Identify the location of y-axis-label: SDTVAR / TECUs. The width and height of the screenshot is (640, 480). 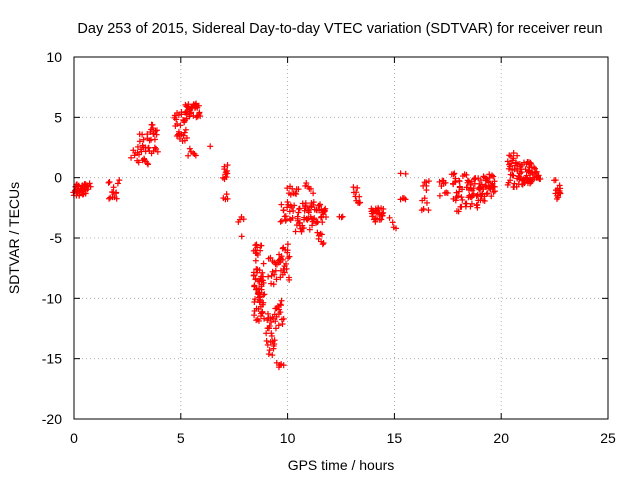
(14, 238).